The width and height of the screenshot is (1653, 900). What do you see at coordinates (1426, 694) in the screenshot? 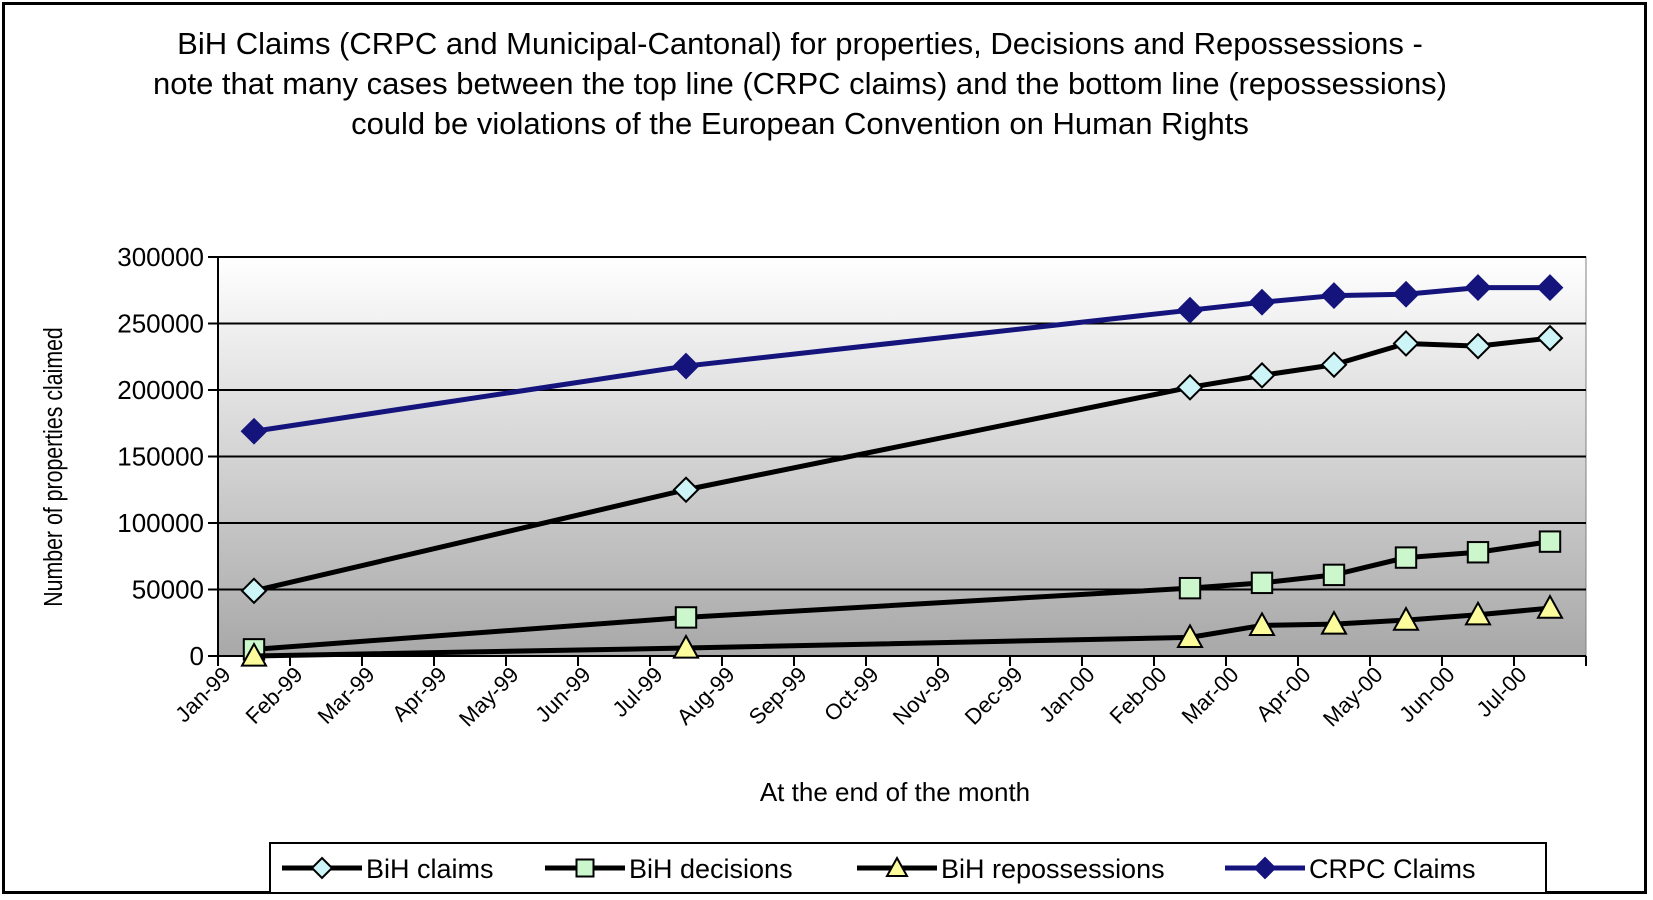
I see `x-tick-label: Jun-00` at bounding box center [1426, 694].